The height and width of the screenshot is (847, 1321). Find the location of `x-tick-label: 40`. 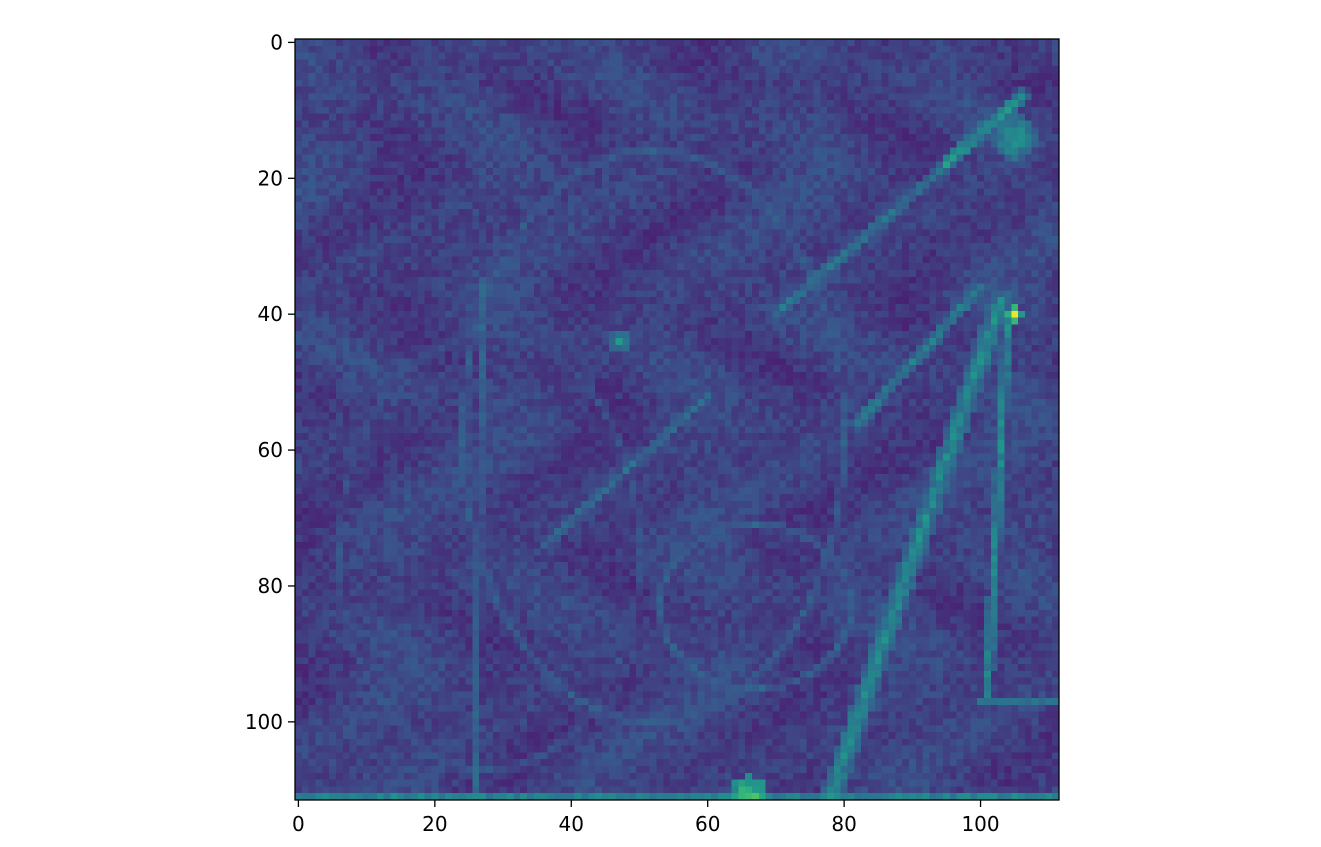

x-tick-label: 40 is located at coordinates (571, 824).